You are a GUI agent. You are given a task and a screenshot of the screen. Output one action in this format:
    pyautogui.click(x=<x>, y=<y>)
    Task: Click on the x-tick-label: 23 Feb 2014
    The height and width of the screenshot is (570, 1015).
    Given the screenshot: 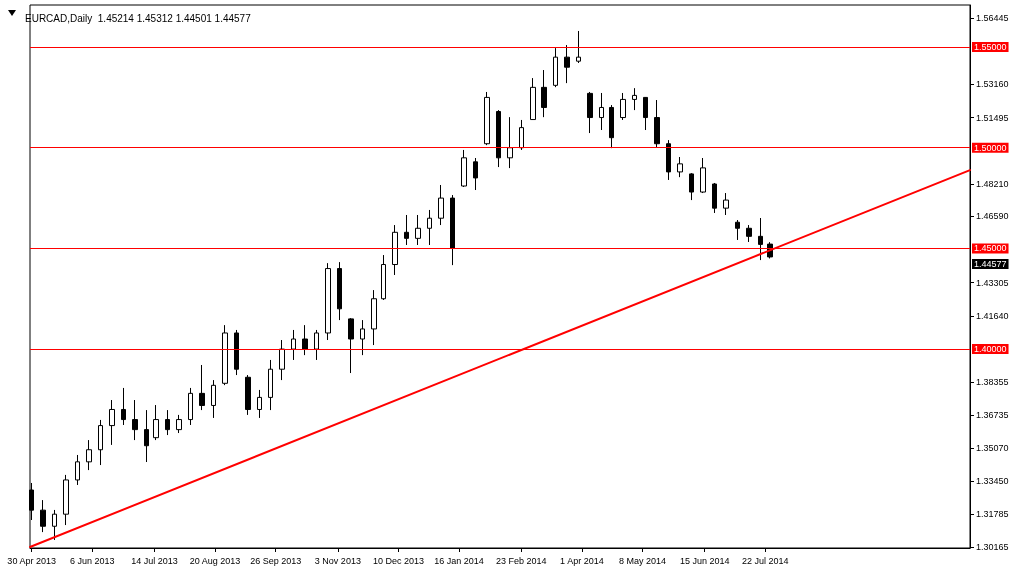 What is the action you would take?
    pyautogui.click(x=521, y=560)
    